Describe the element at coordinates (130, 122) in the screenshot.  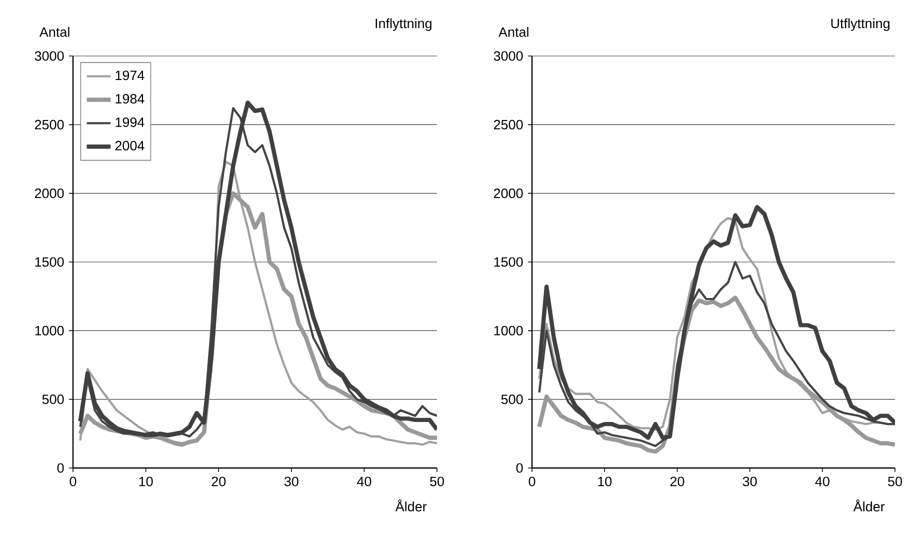
I see `legend-label: 1994` at that location.